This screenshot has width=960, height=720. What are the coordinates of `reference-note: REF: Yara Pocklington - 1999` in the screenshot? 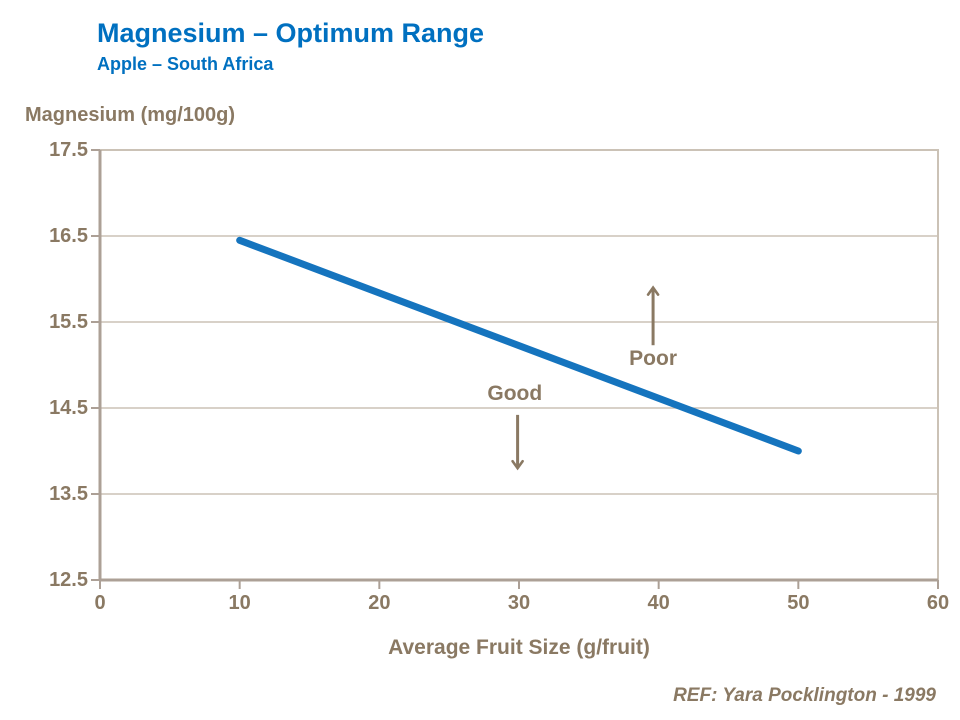 It's located at (804, 695).